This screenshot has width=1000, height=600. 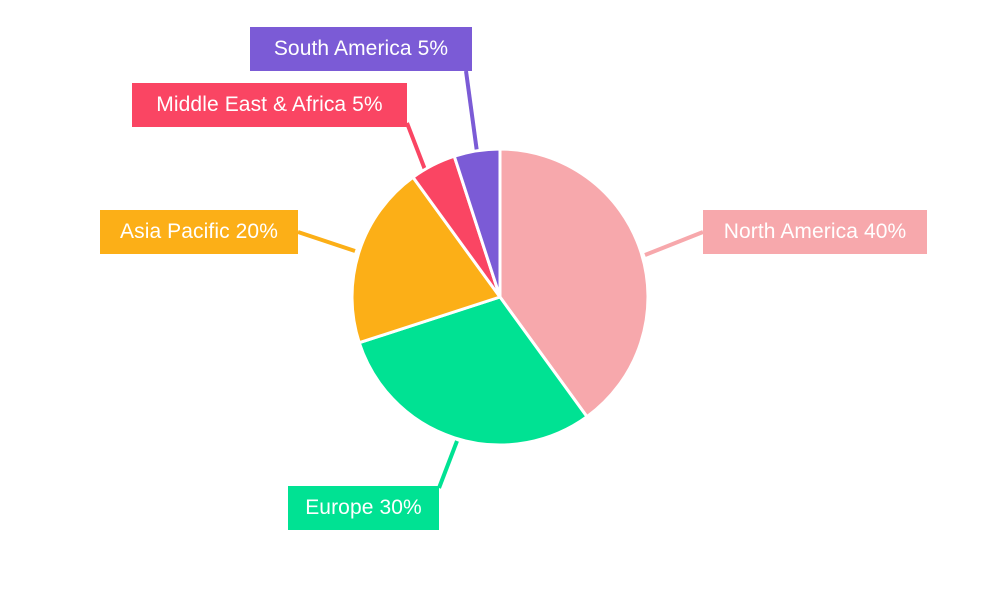 What do you see at coordinates (363, 508) in the screenshot?
I see `pie-slice-label: Europe 30%` at bounding box center [363, 508].